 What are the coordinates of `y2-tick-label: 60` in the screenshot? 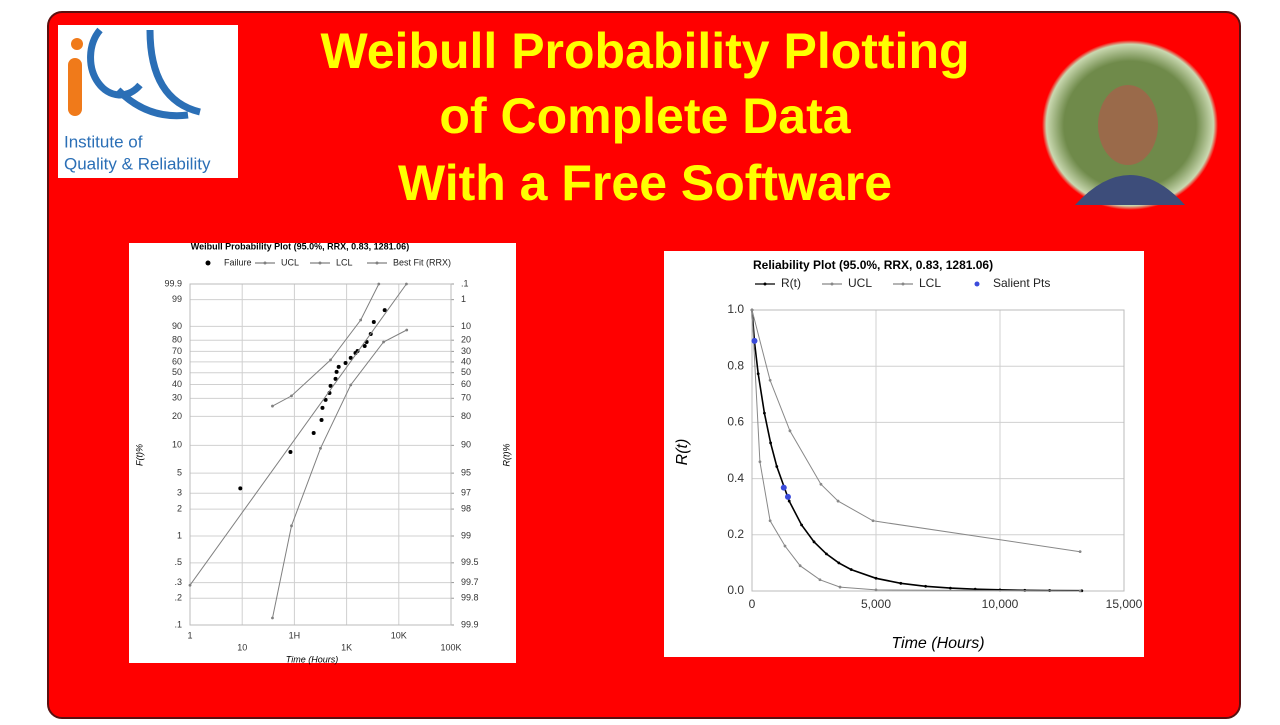 It's located at (466, 384).